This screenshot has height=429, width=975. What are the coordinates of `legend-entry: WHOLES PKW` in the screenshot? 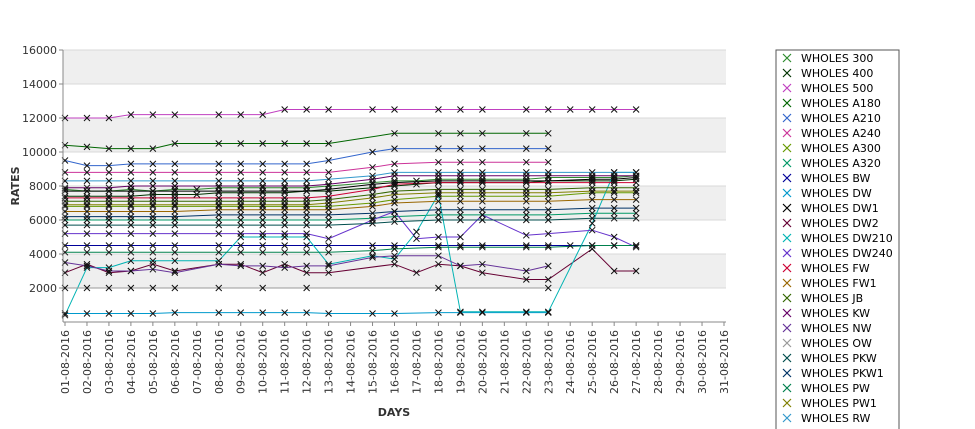 It's located at (839, 358).